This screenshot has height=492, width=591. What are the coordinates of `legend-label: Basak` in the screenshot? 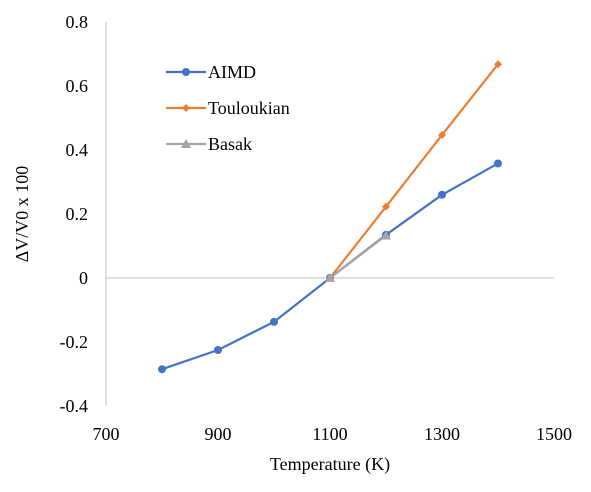 It's located at (230, 144).